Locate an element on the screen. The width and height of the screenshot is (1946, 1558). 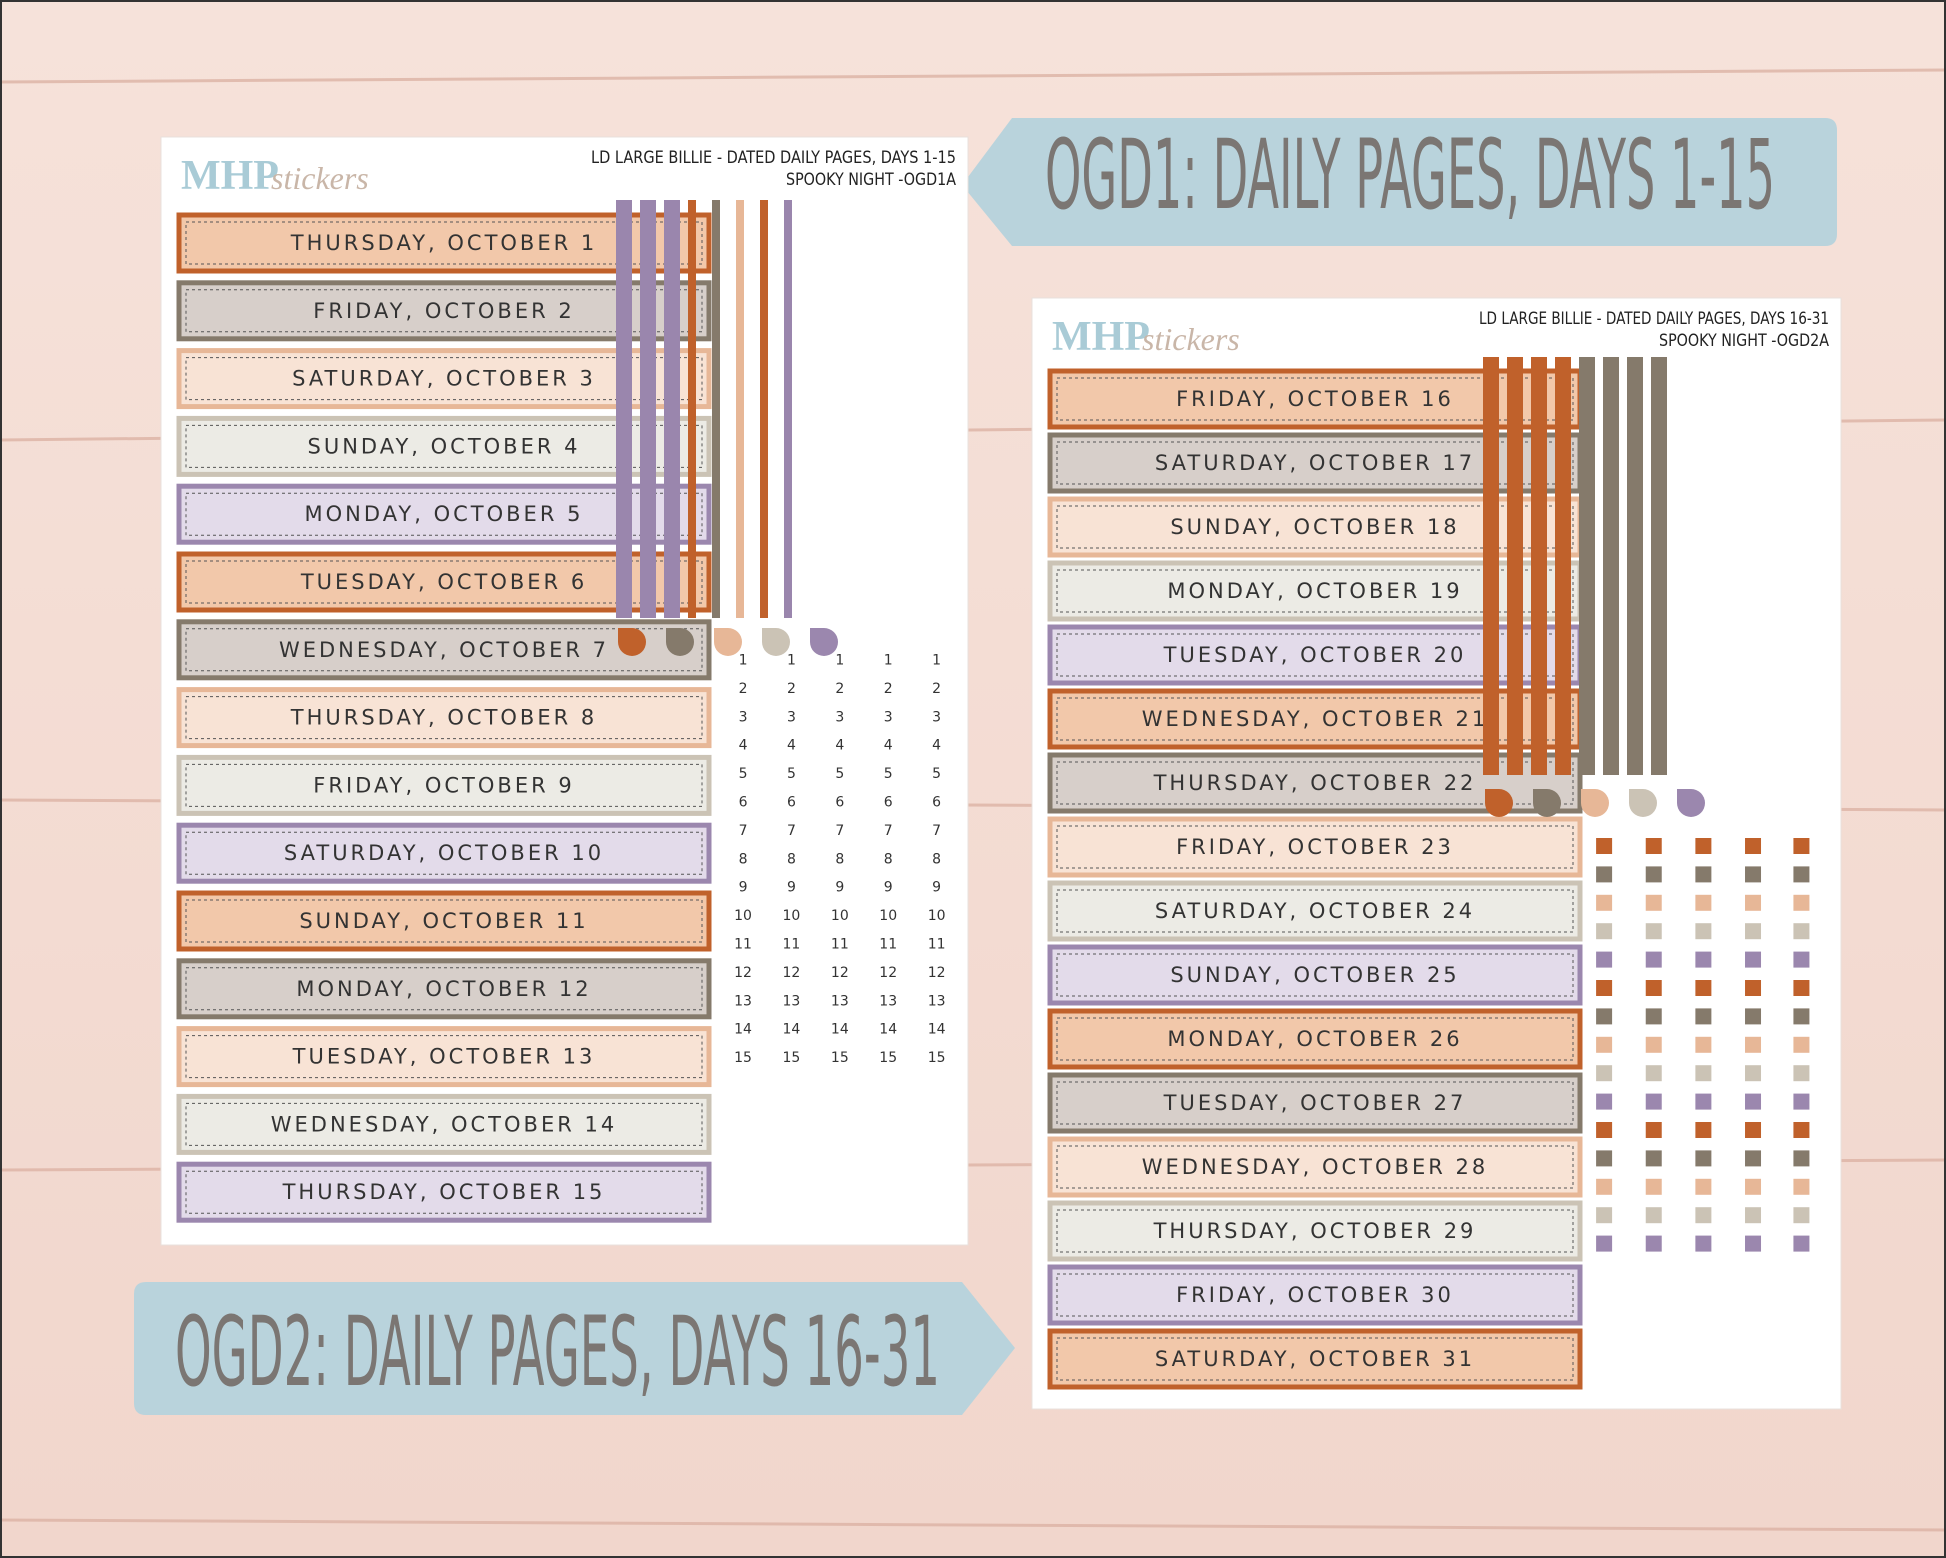
number: 5 is located at coordinates (791, 774).